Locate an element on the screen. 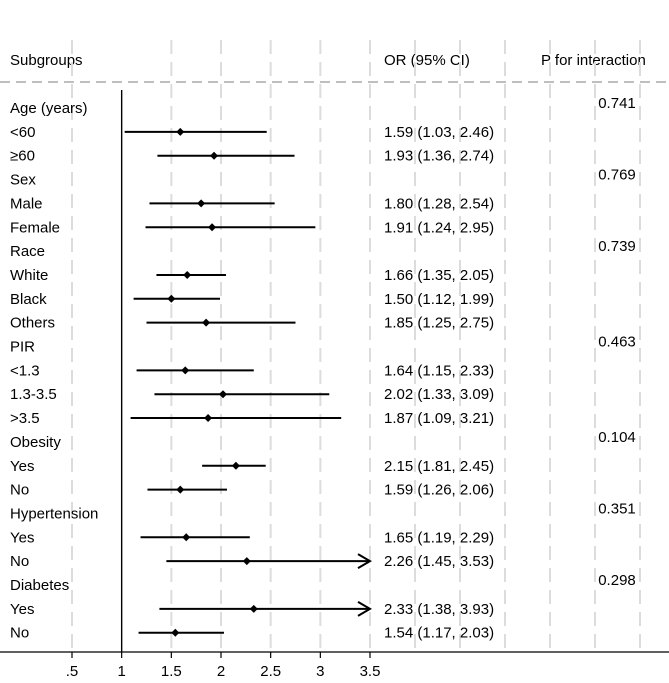  group-label: Diabetes is located at coordinates (39, 585).